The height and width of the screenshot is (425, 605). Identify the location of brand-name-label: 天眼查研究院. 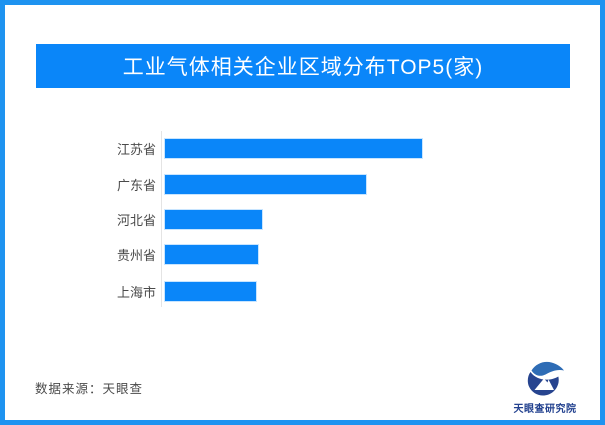
(545, 409).